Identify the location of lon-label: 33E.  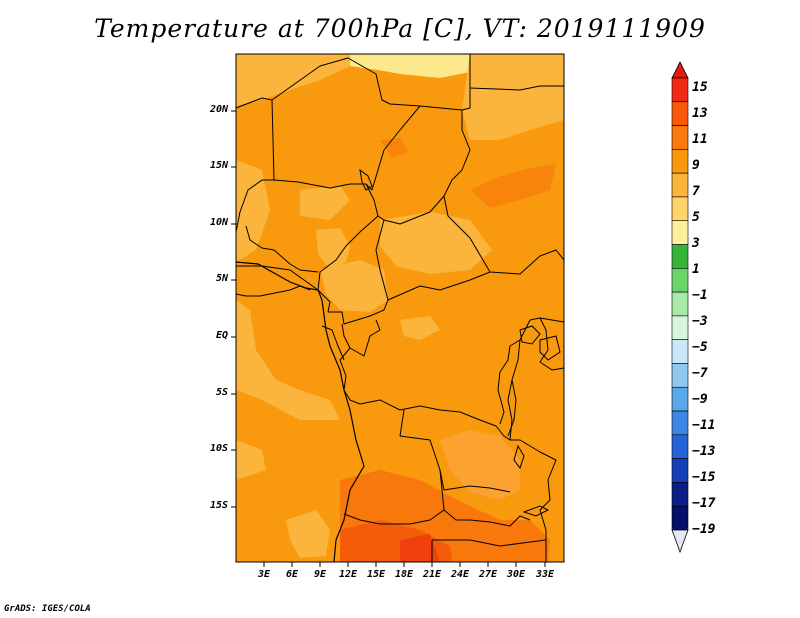
(545, 574).